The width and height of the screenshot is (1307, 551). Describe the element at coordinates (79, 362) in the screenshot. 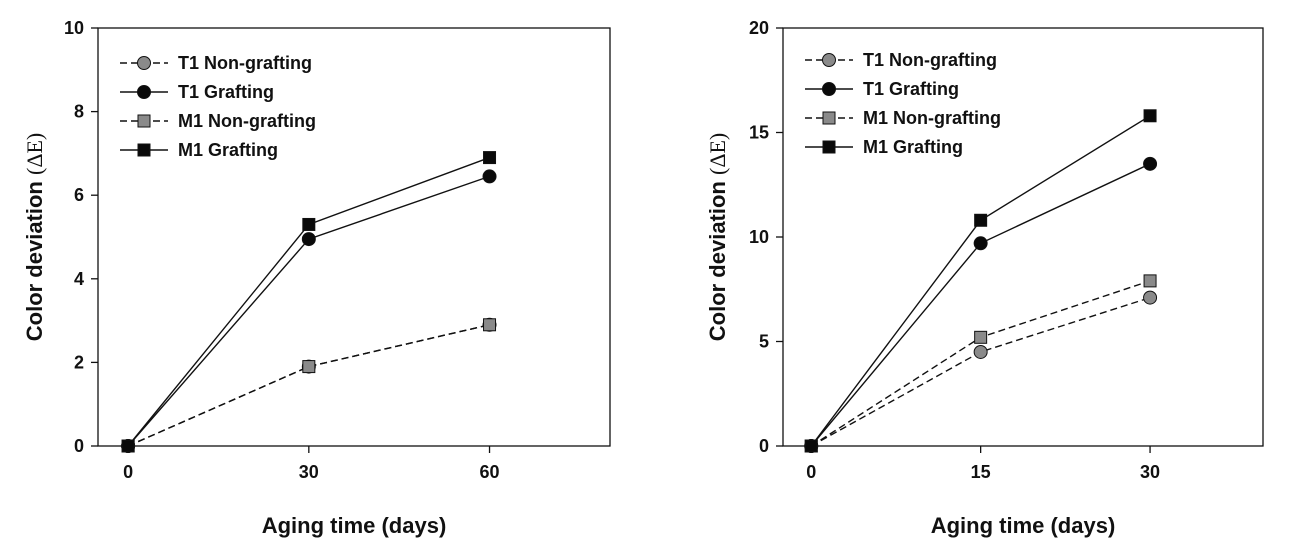

I see `y-tick-label: 2` at that location.